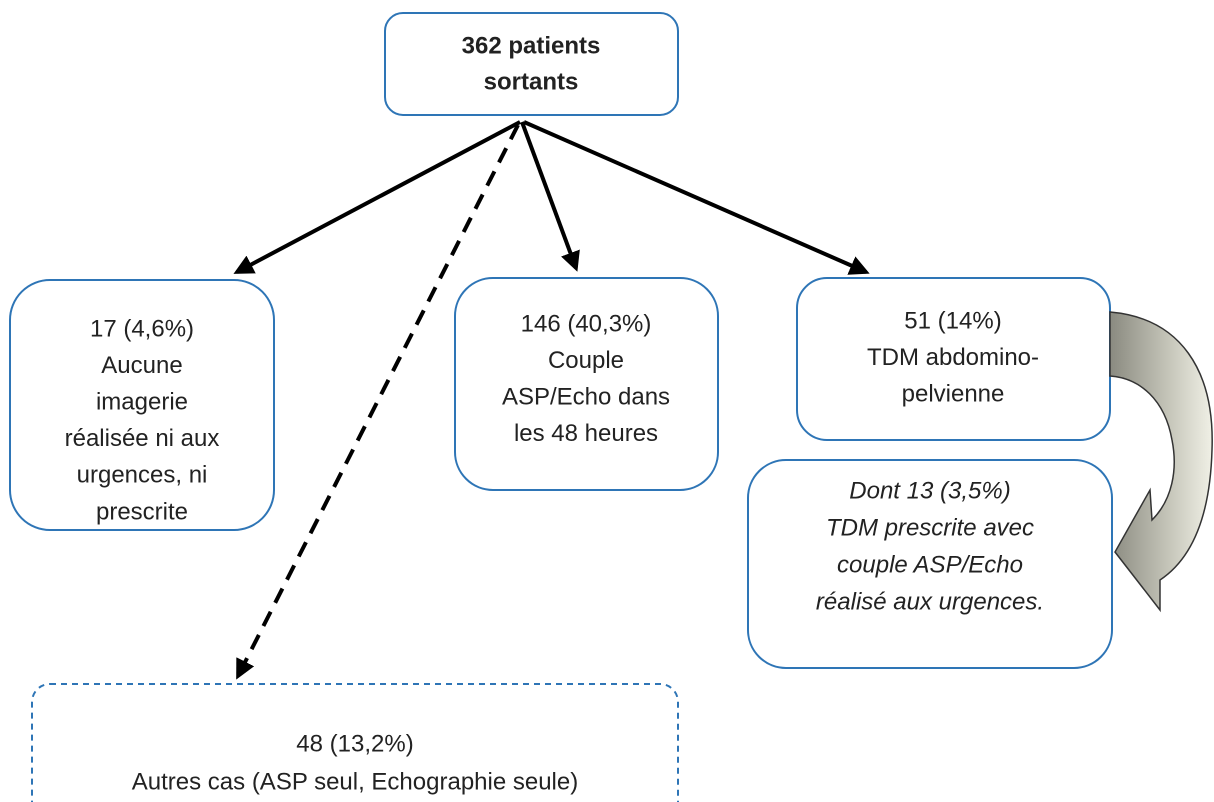  What do you see at coordinates (1161, 462) in the screenshot?
I see `curved-arrow` at bounding box center [1161, 462].